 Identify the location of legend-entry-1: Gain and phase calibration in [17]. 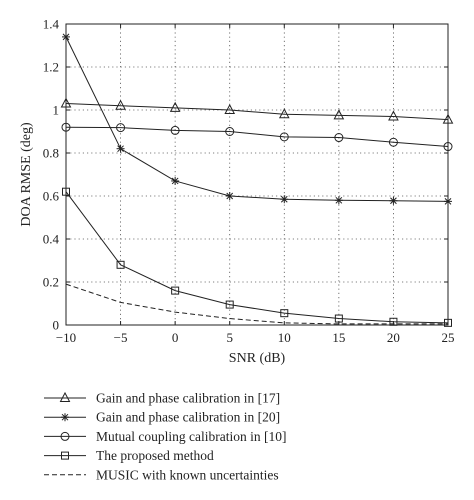
(188, 398).